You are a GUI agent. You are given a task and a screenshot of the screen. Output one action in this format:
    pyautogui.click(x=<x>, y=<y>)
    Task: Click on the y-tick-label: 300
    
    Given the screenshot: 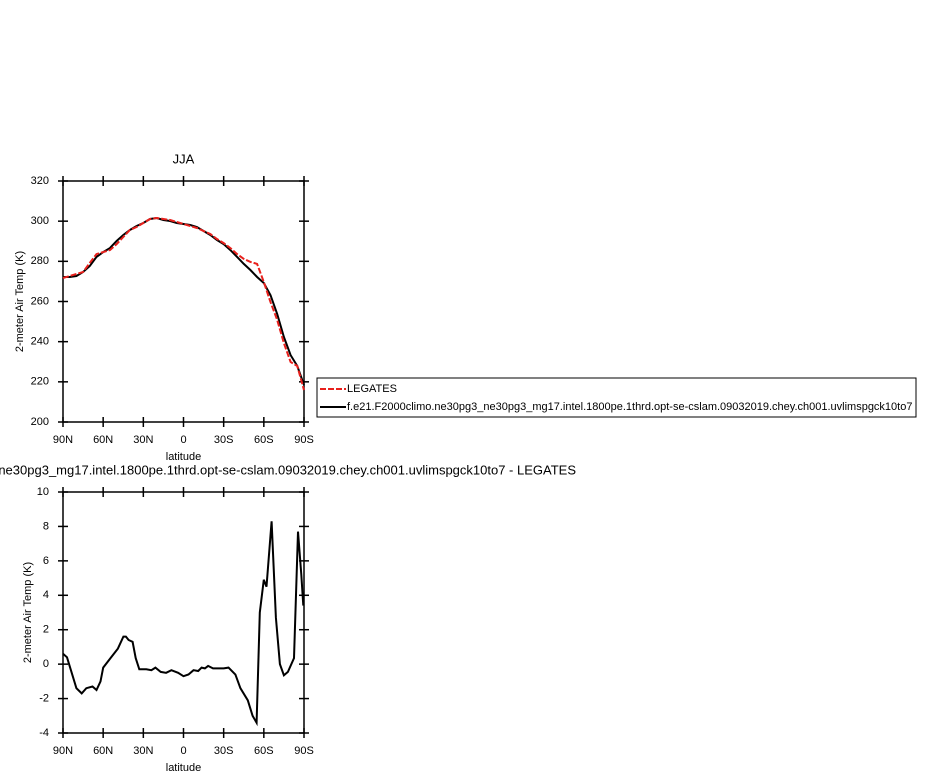 What is the action you would take?
    pyautogui.click(x=40, y=221)
    